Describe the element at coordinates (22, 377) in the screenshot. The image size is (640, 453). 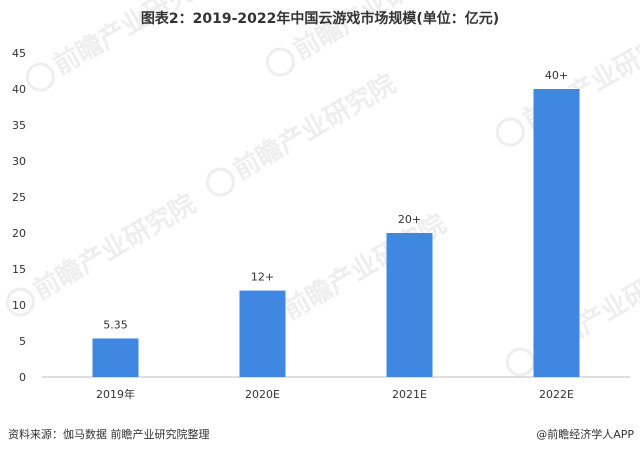
I see `y-tick-label: 0` at that location.